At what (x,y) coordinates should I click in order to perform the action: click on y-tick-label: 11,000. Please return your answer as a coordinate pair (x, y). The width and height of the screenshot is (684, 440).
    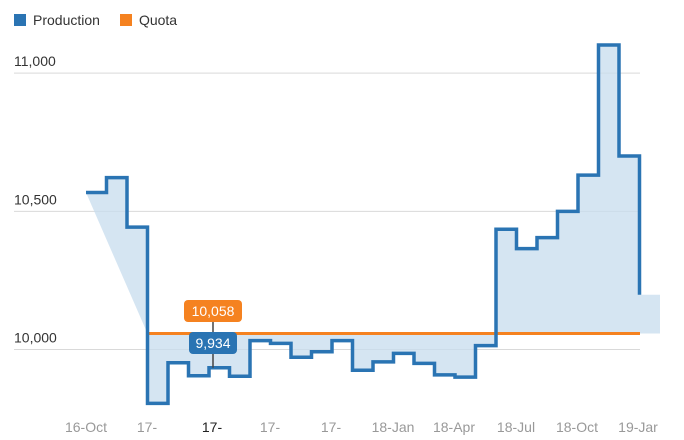
    Looking at the image, I should click on (35, 61).